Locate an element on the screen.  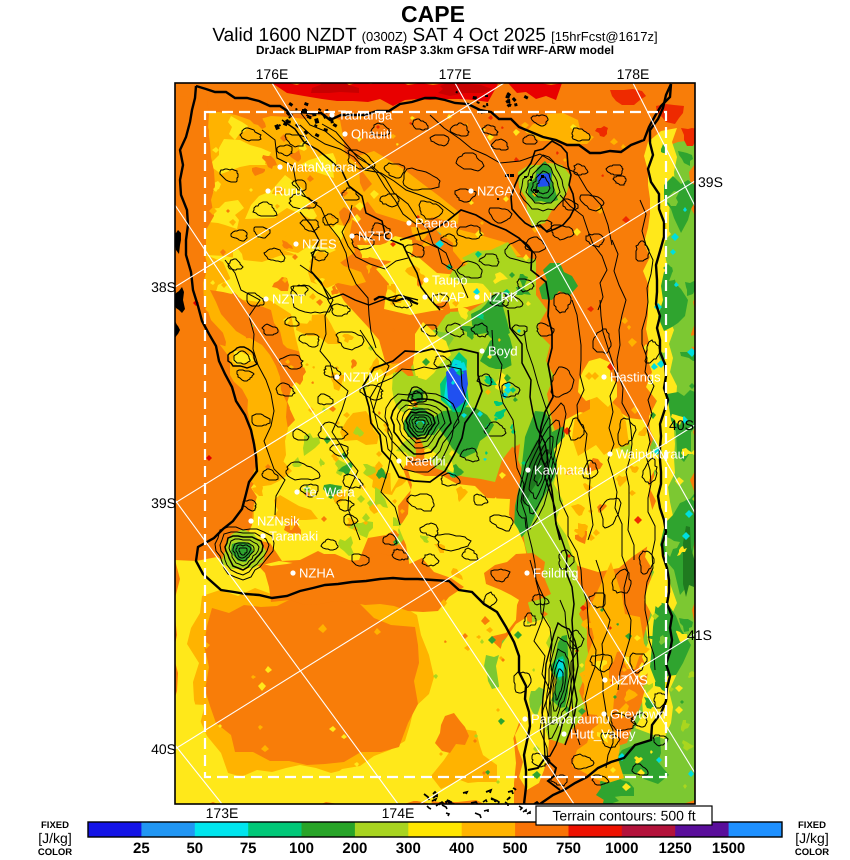
svg-text: Hastings is located at coordinates (635, 377).